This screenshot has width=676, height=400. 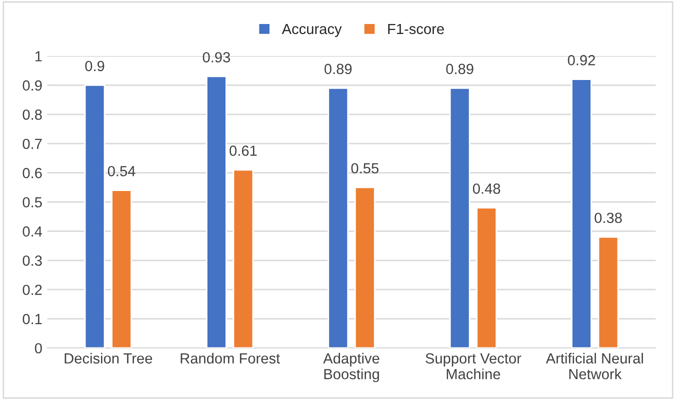 What do you see at coordinates (416, 29) in the screenshot?
I see `legend-label: F1-score` at bounding box center [416, 29].